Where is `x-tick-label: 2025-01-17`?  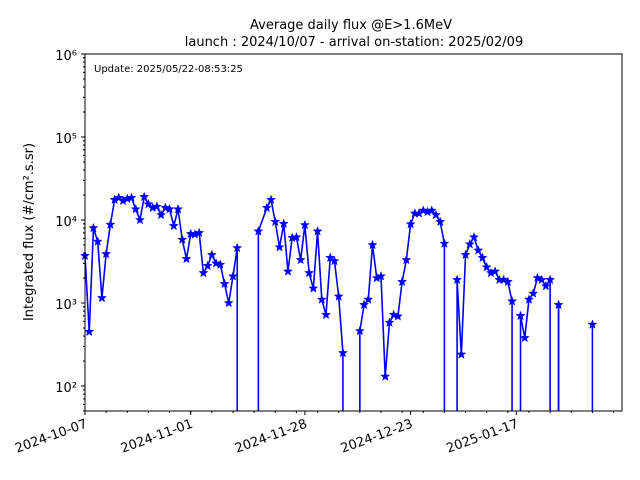 x-tick-label: 2025-01-17 is located at coordinates (483, 437).